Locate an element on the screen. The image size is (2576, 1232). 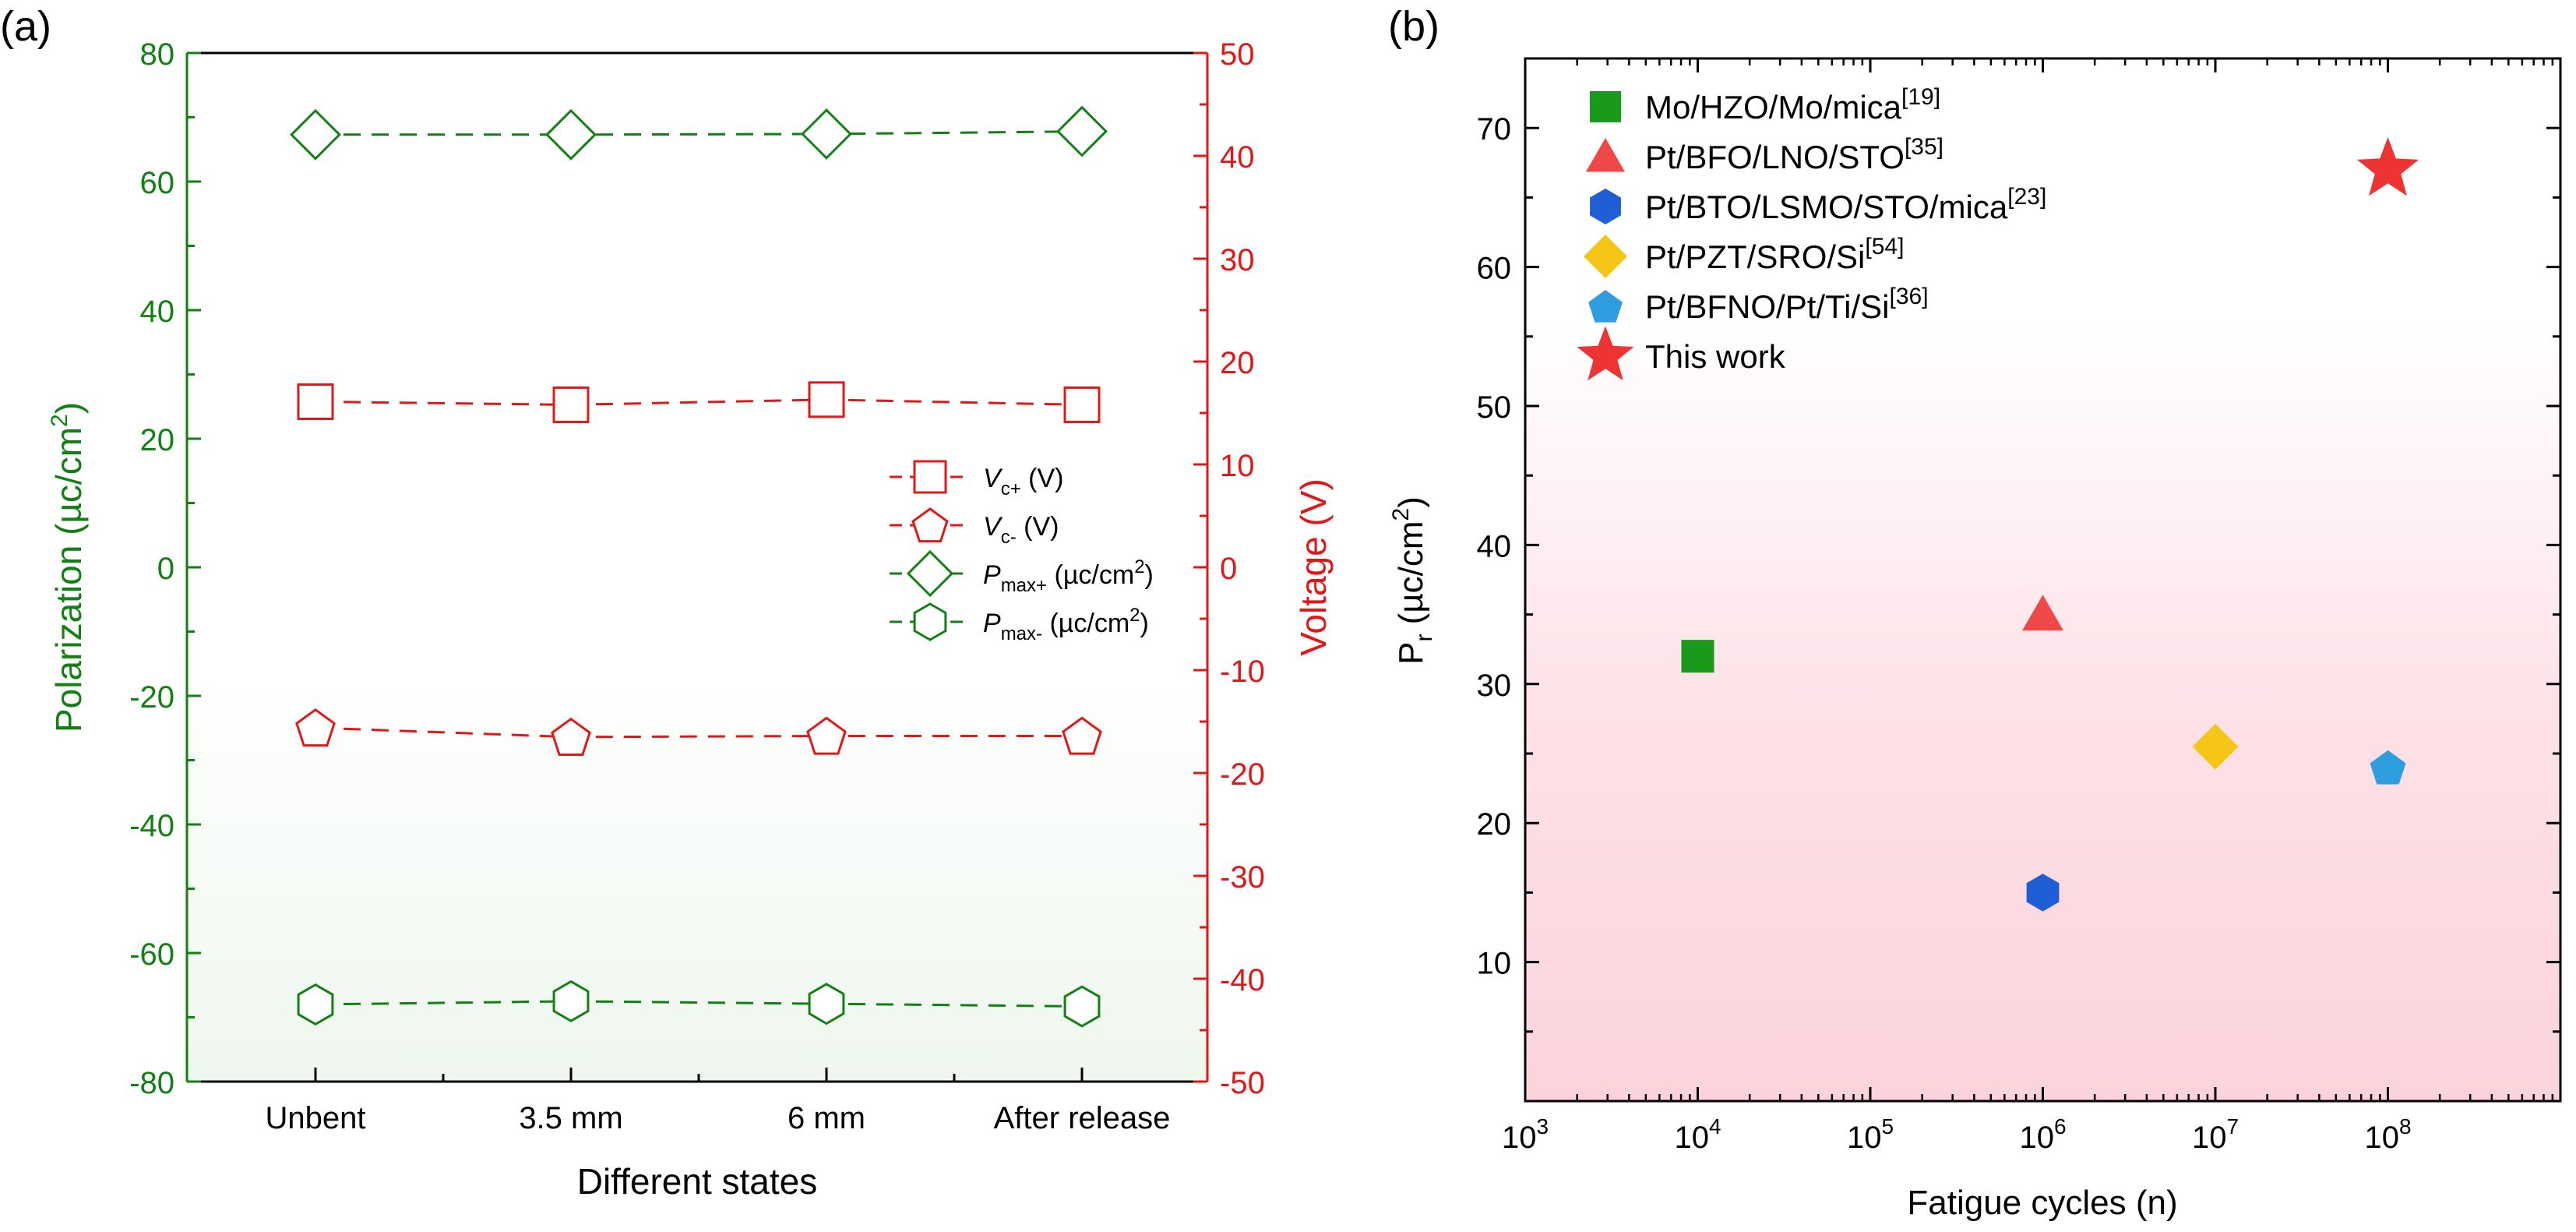
y-tick-label-right-a: -10 is located at coordinates (1242, 672).